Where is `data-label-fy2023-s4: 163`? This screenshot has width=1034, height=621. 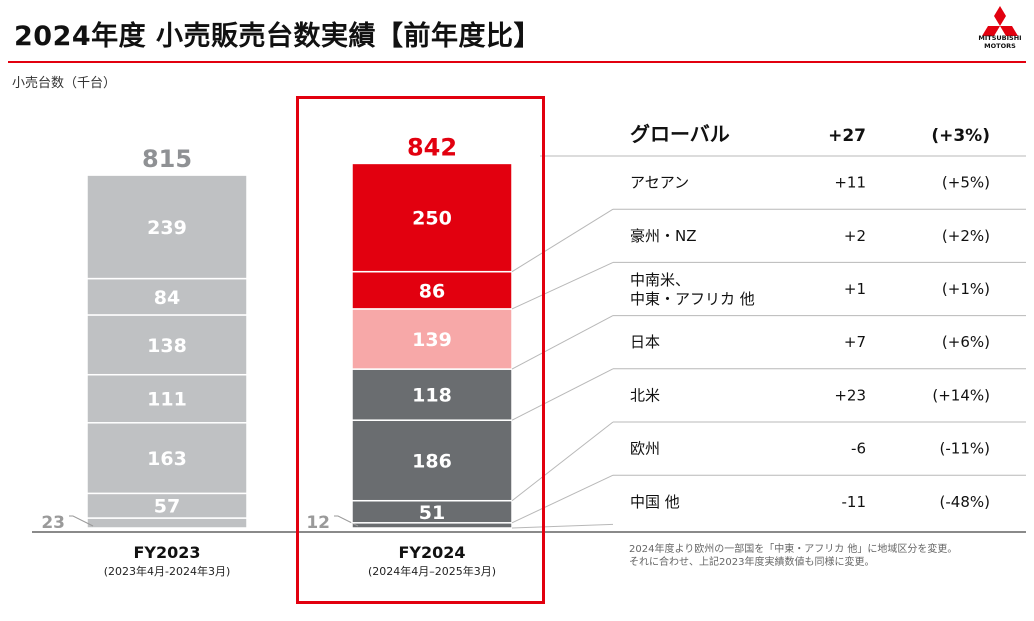 data-label-fy2023-s4: 163 is located at coordinates (167, 459).